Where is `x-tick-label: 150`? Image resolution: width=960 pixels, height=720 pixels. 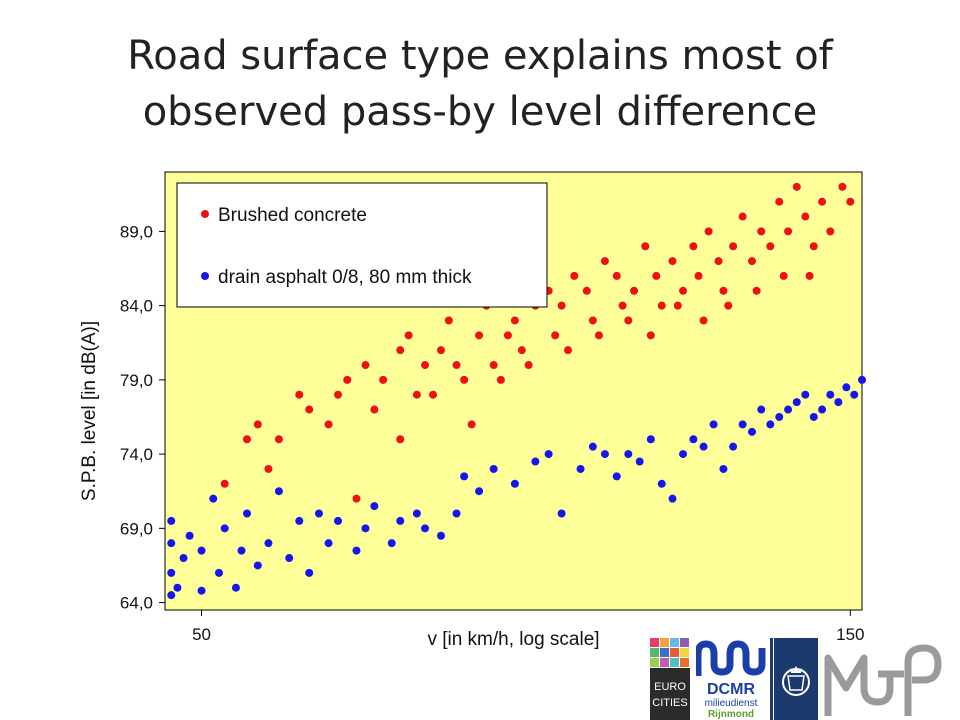
x-tick-label: 150 is located at coordinates (850, 634).